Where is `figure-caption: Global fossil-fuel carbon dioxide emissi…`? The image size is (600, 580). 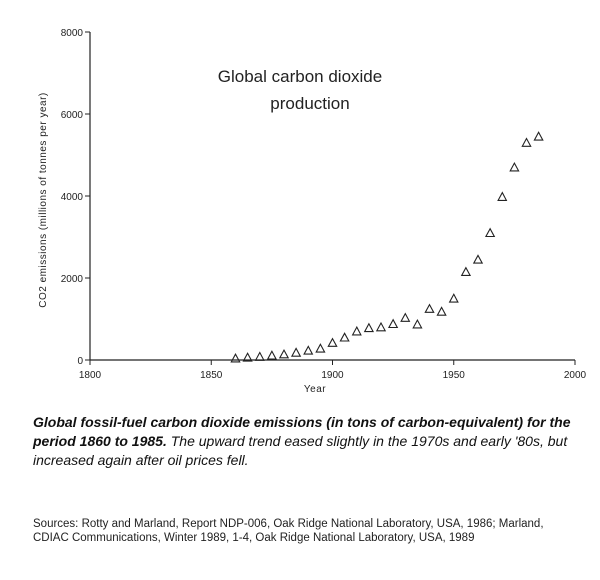
figure-caption: Global fossil-fuel carbon dioxide emissi… is located at coordinates (303, 441).